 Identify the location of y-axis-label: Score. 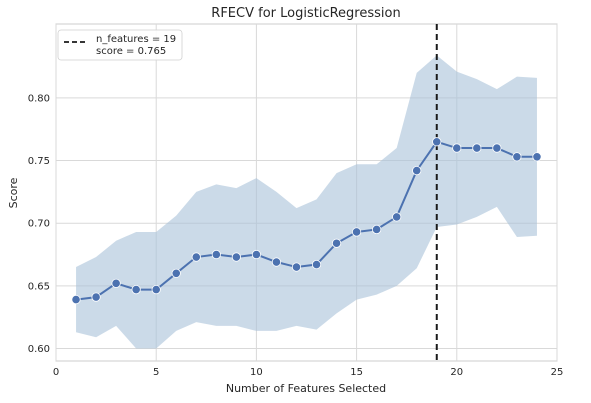
(13, 192).